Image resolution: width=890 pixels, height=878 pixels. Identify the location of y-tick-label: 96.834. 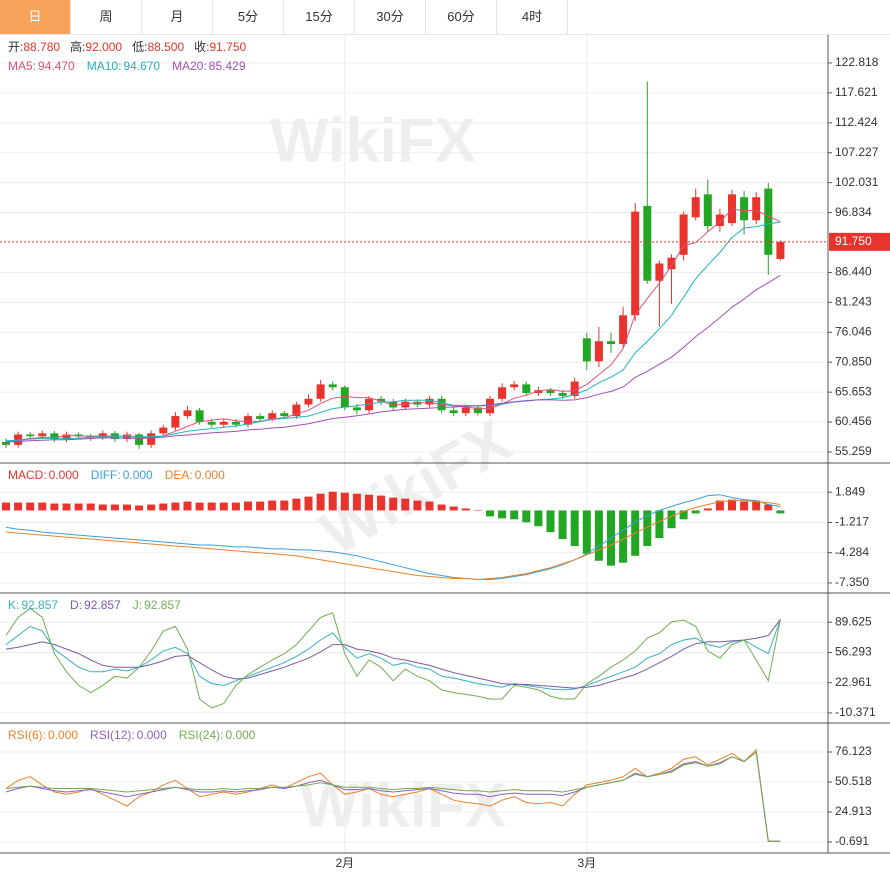
(853, 212).